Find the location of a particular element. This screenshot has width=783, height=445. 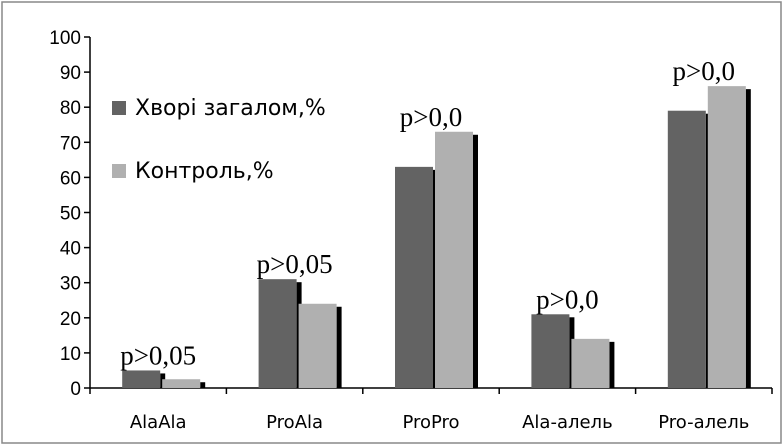

y-tick-label: 40 is located at coordinates (70, 249).